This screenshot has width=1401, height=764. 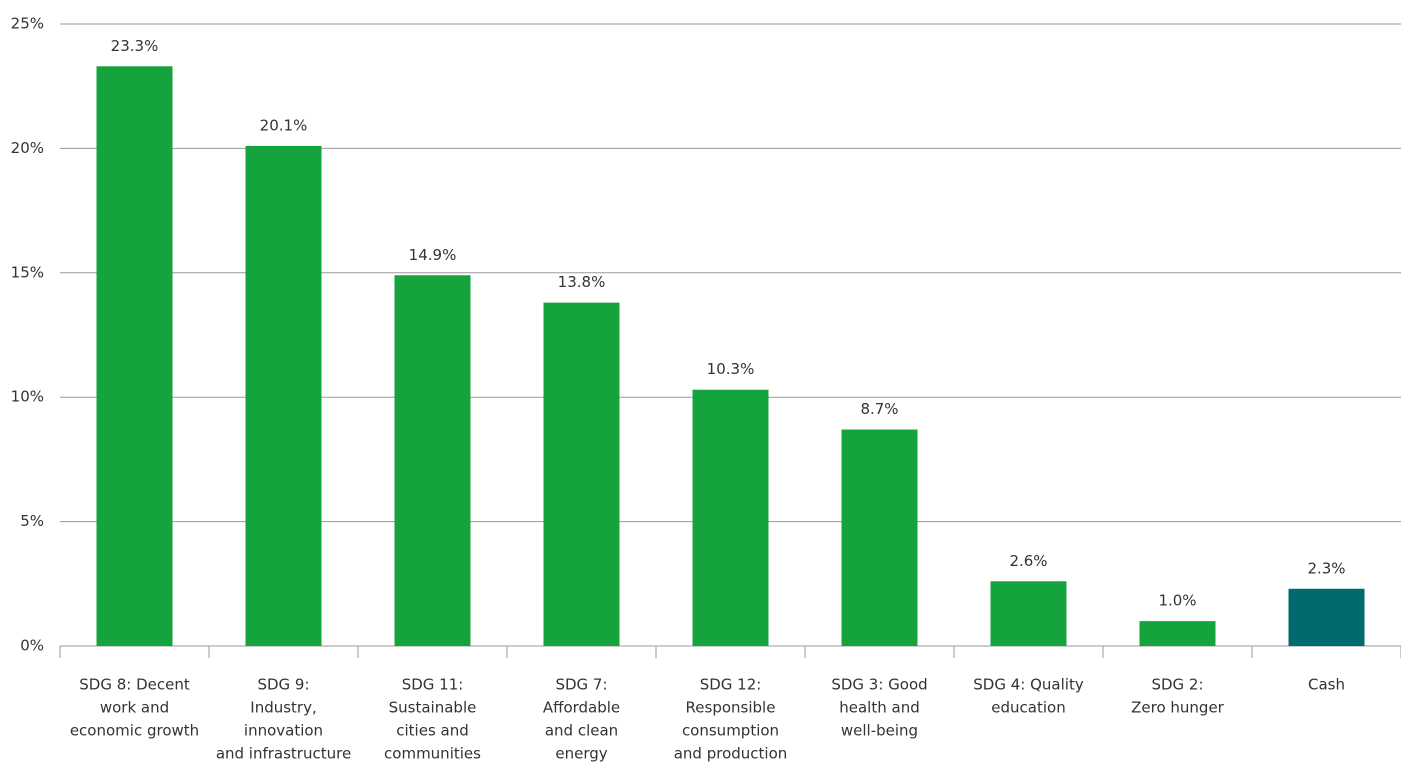 What do you see at coordinates (283, 685) in the screenshot?
I see `x-tick-label: SDG 9:` at bounding box center [283, 685].